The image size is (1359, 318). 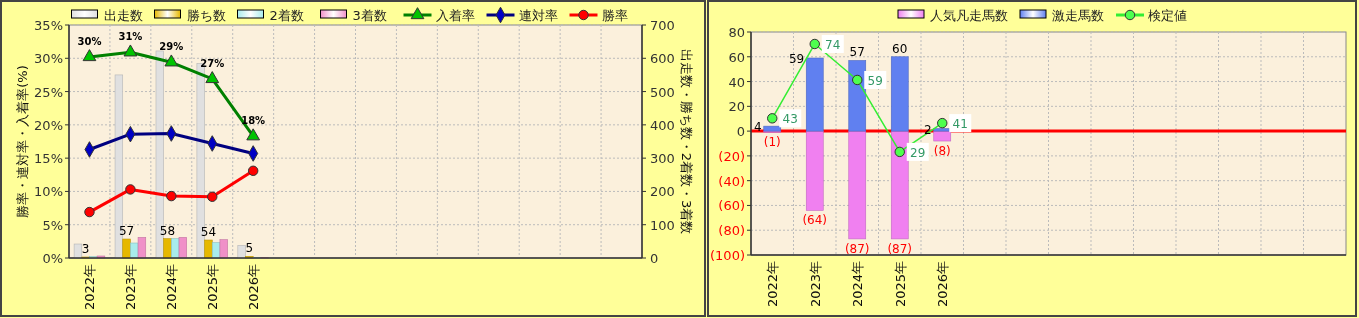 What do you see at coordinates (212, 63) in the screenshot?
I see `data-label: 27%` at bounding box center [212, 63].